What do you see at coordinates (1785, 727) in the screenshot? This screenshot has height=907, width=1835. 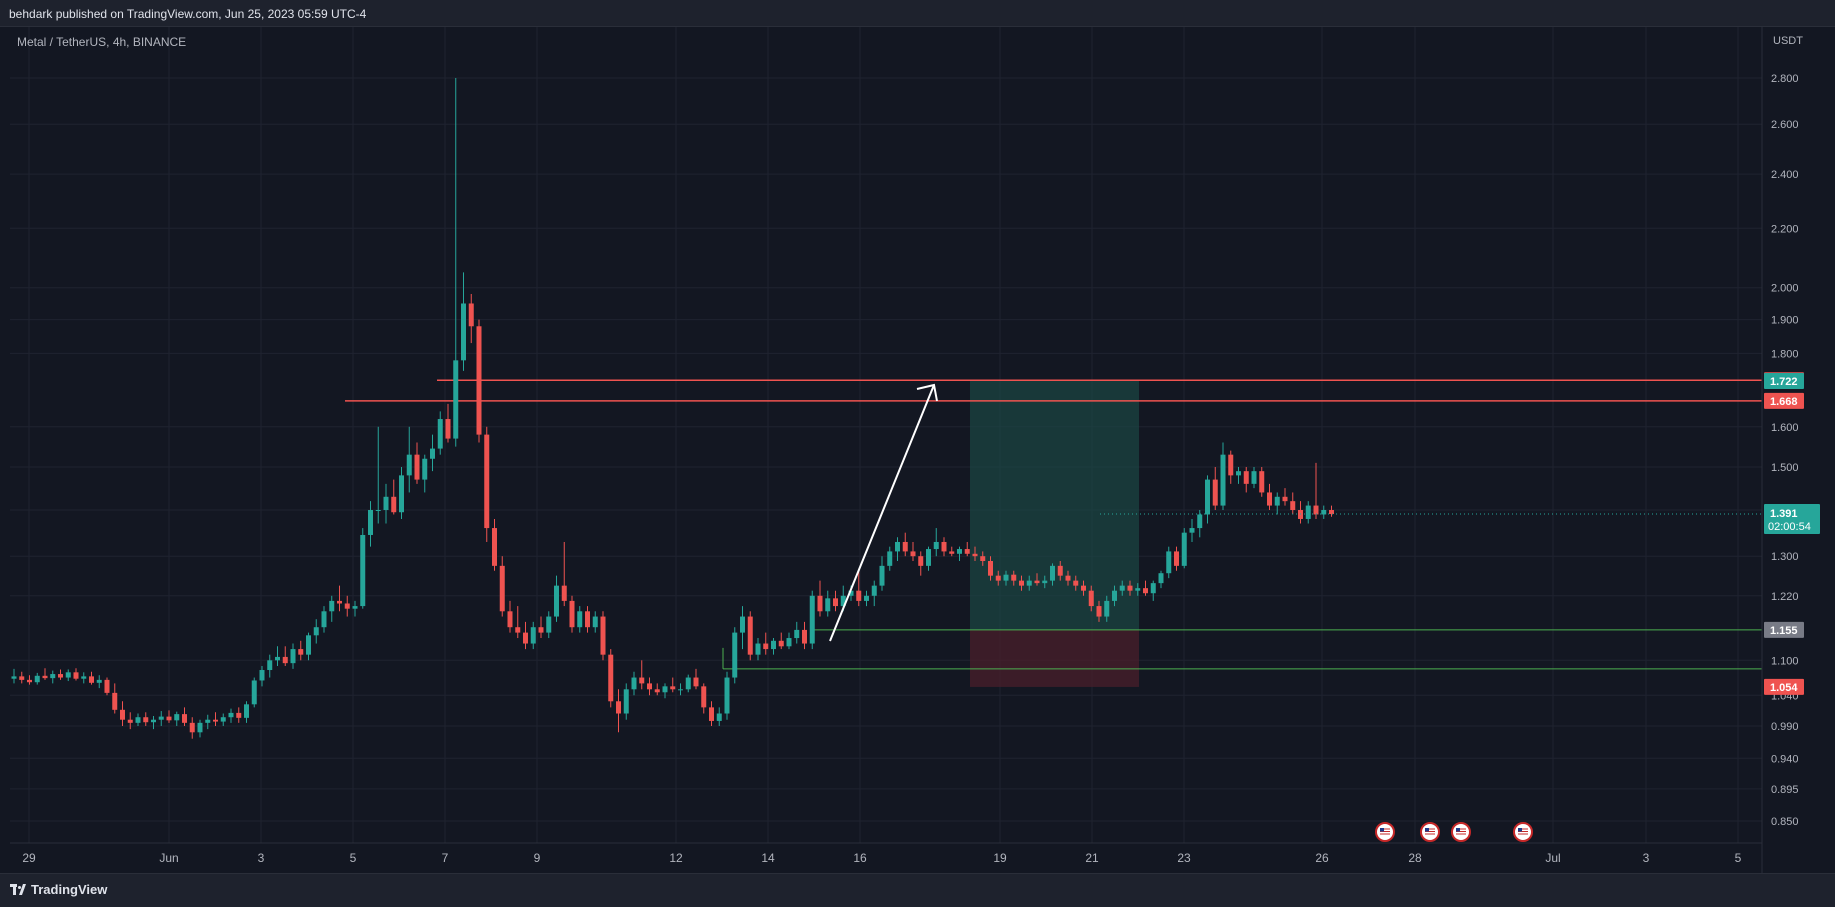 I see `price-tick-label: 0.990` at bounding box center [1785, 727].